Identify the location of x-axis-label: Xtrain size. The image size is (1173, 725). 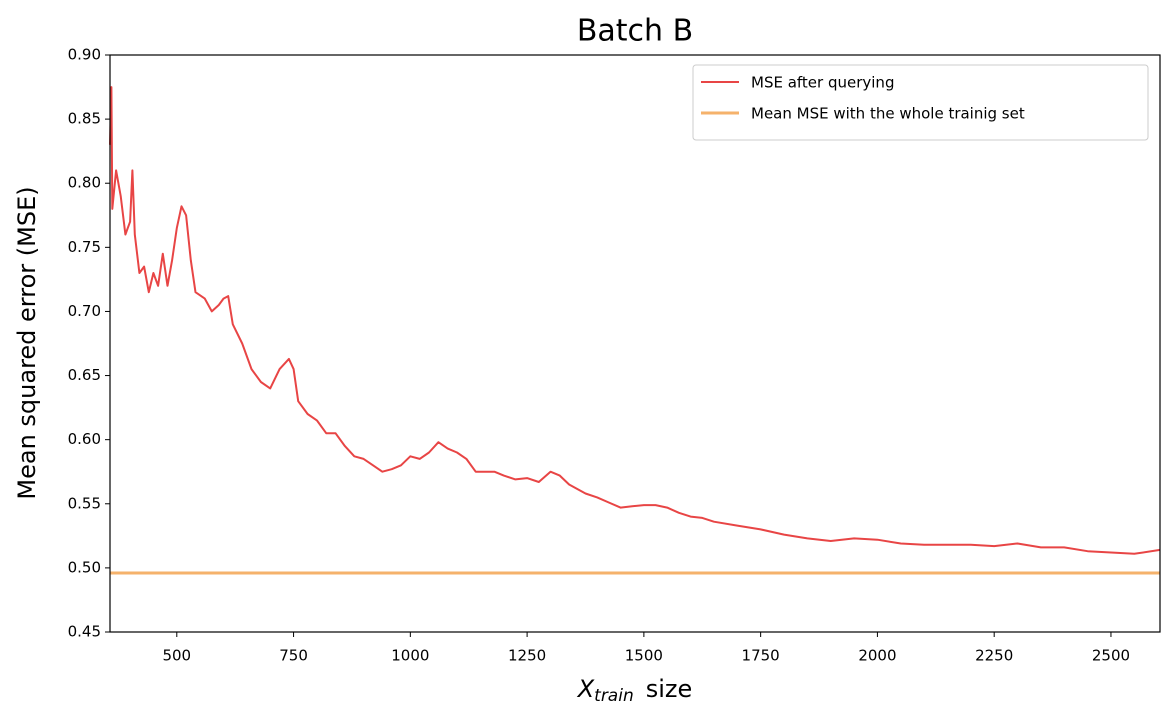
(634, 690).